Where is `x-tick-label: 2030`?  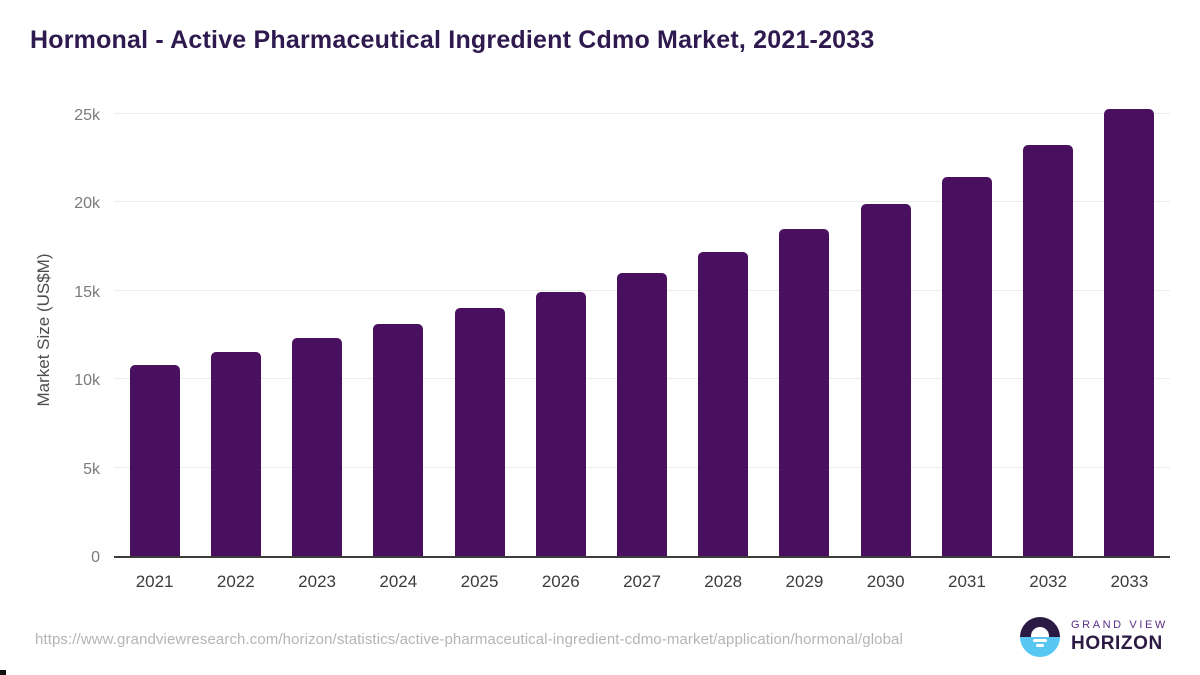 x-tick-label: 2030 is located at coordinates (885, 581).